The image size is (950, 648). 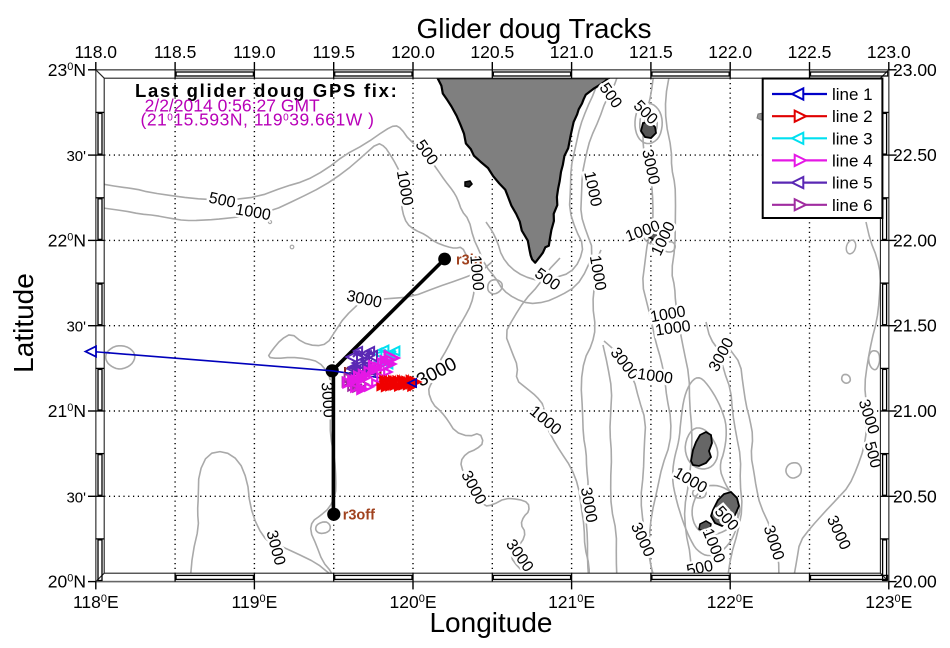 I want to click on svg-text: 1180E, so click(x=96, y=602).